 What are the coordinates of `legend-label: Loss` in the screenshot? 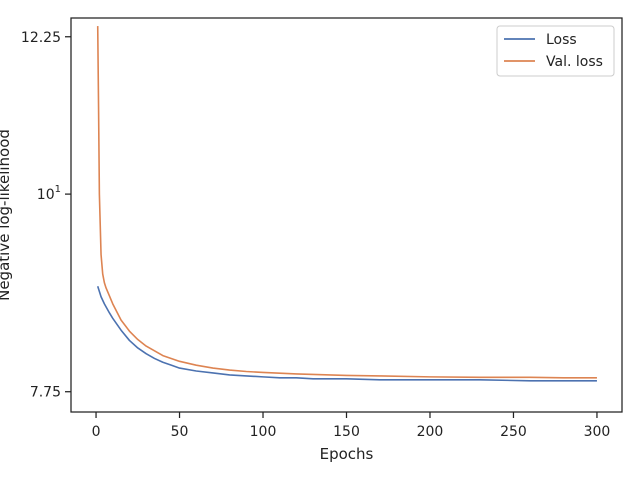 It's located at (561, 40).